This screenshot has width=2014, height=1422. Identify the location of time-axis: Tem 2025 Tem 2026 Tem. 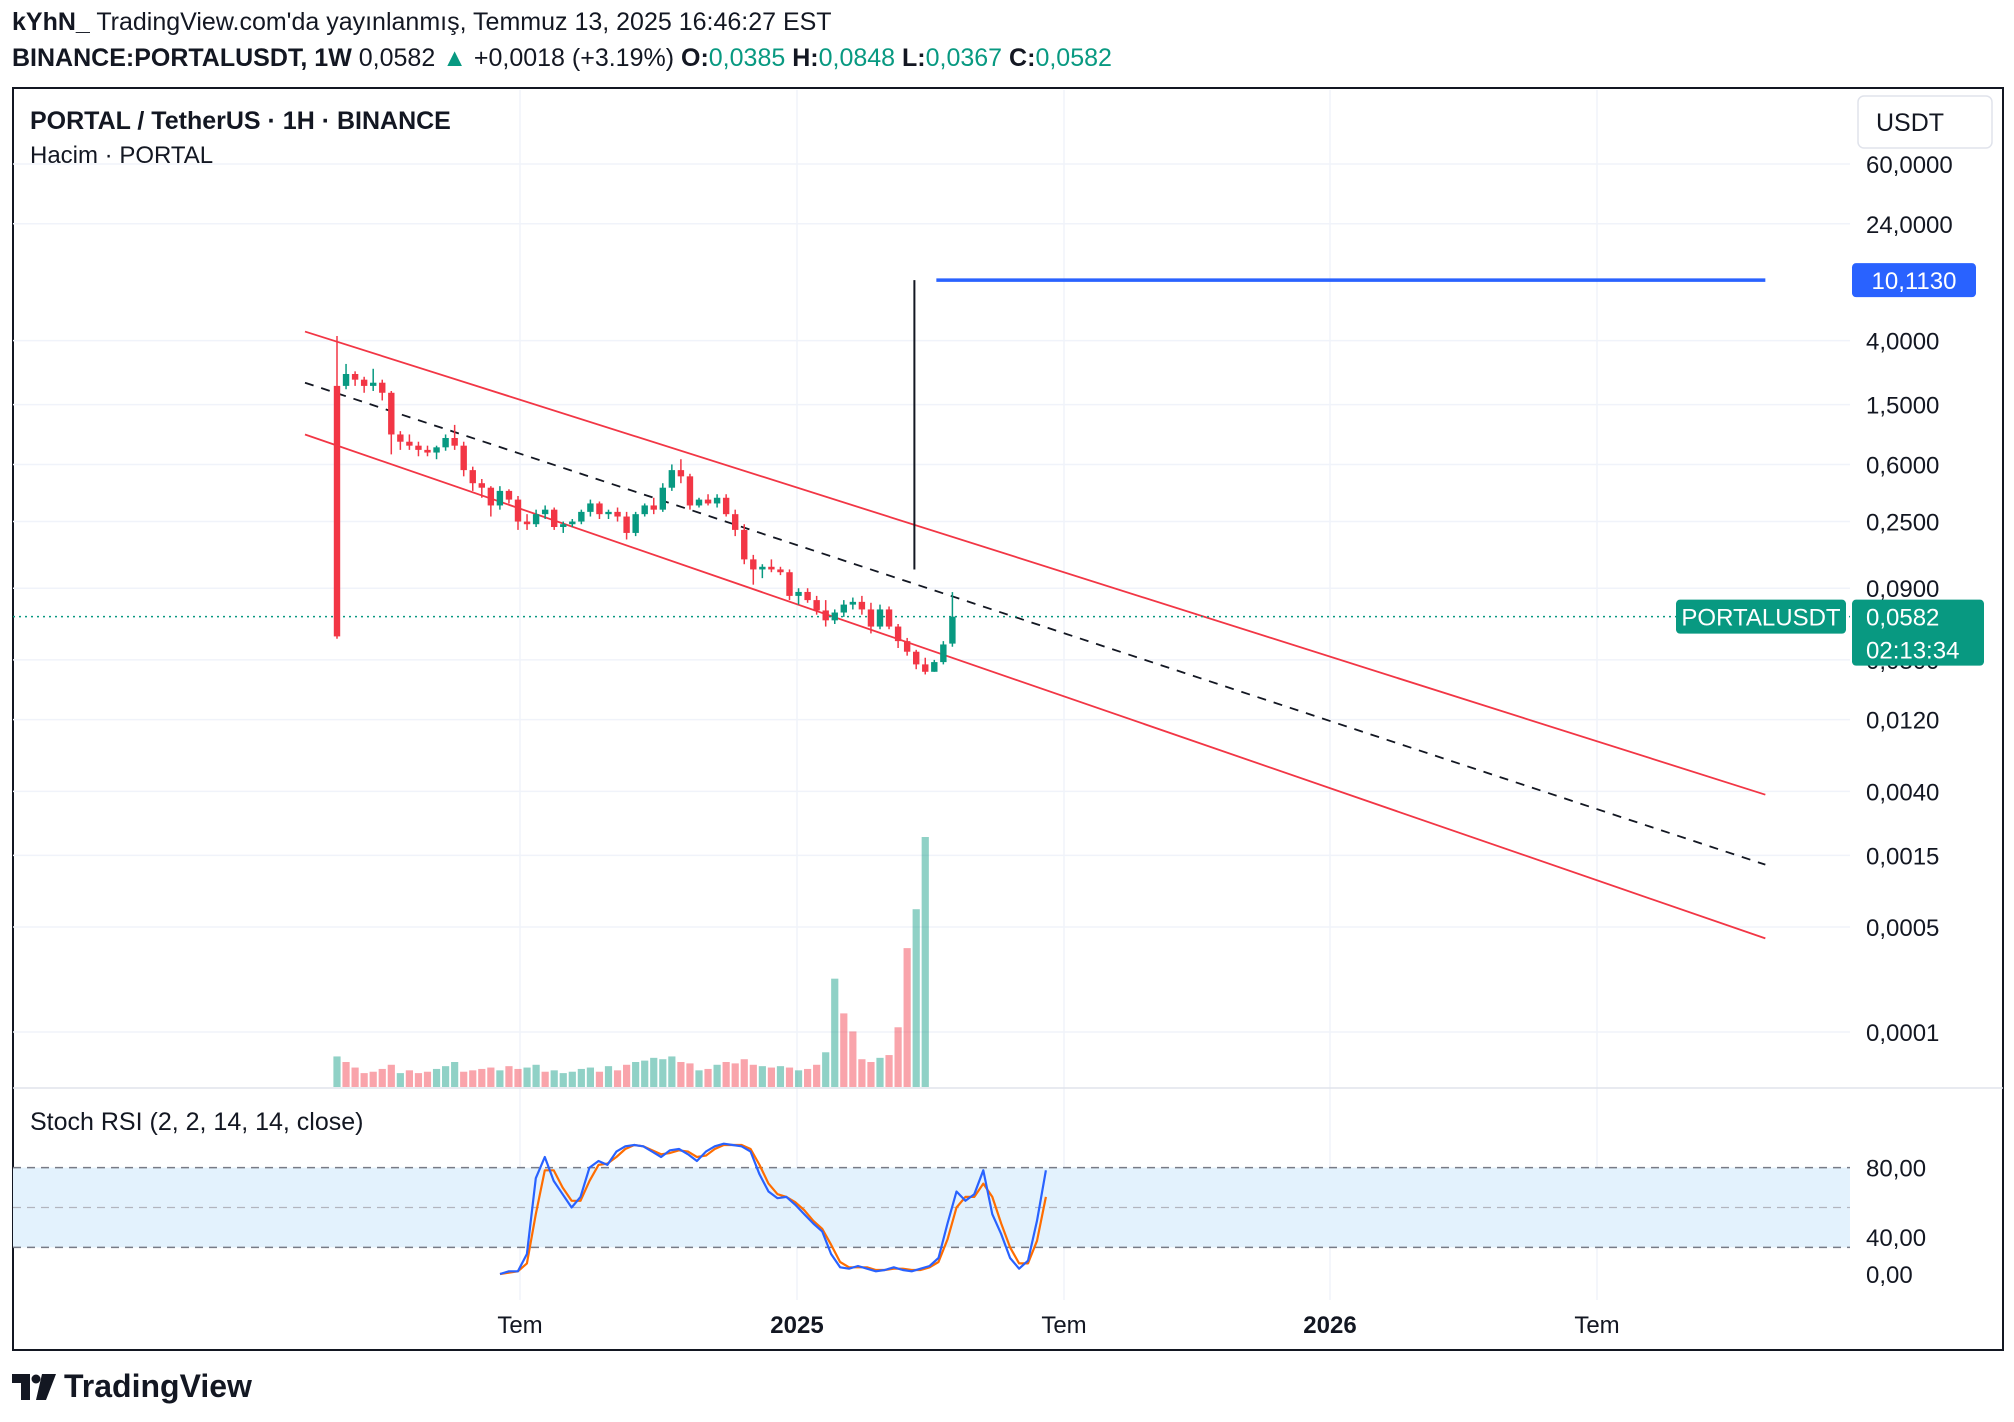
(1058, 1325).